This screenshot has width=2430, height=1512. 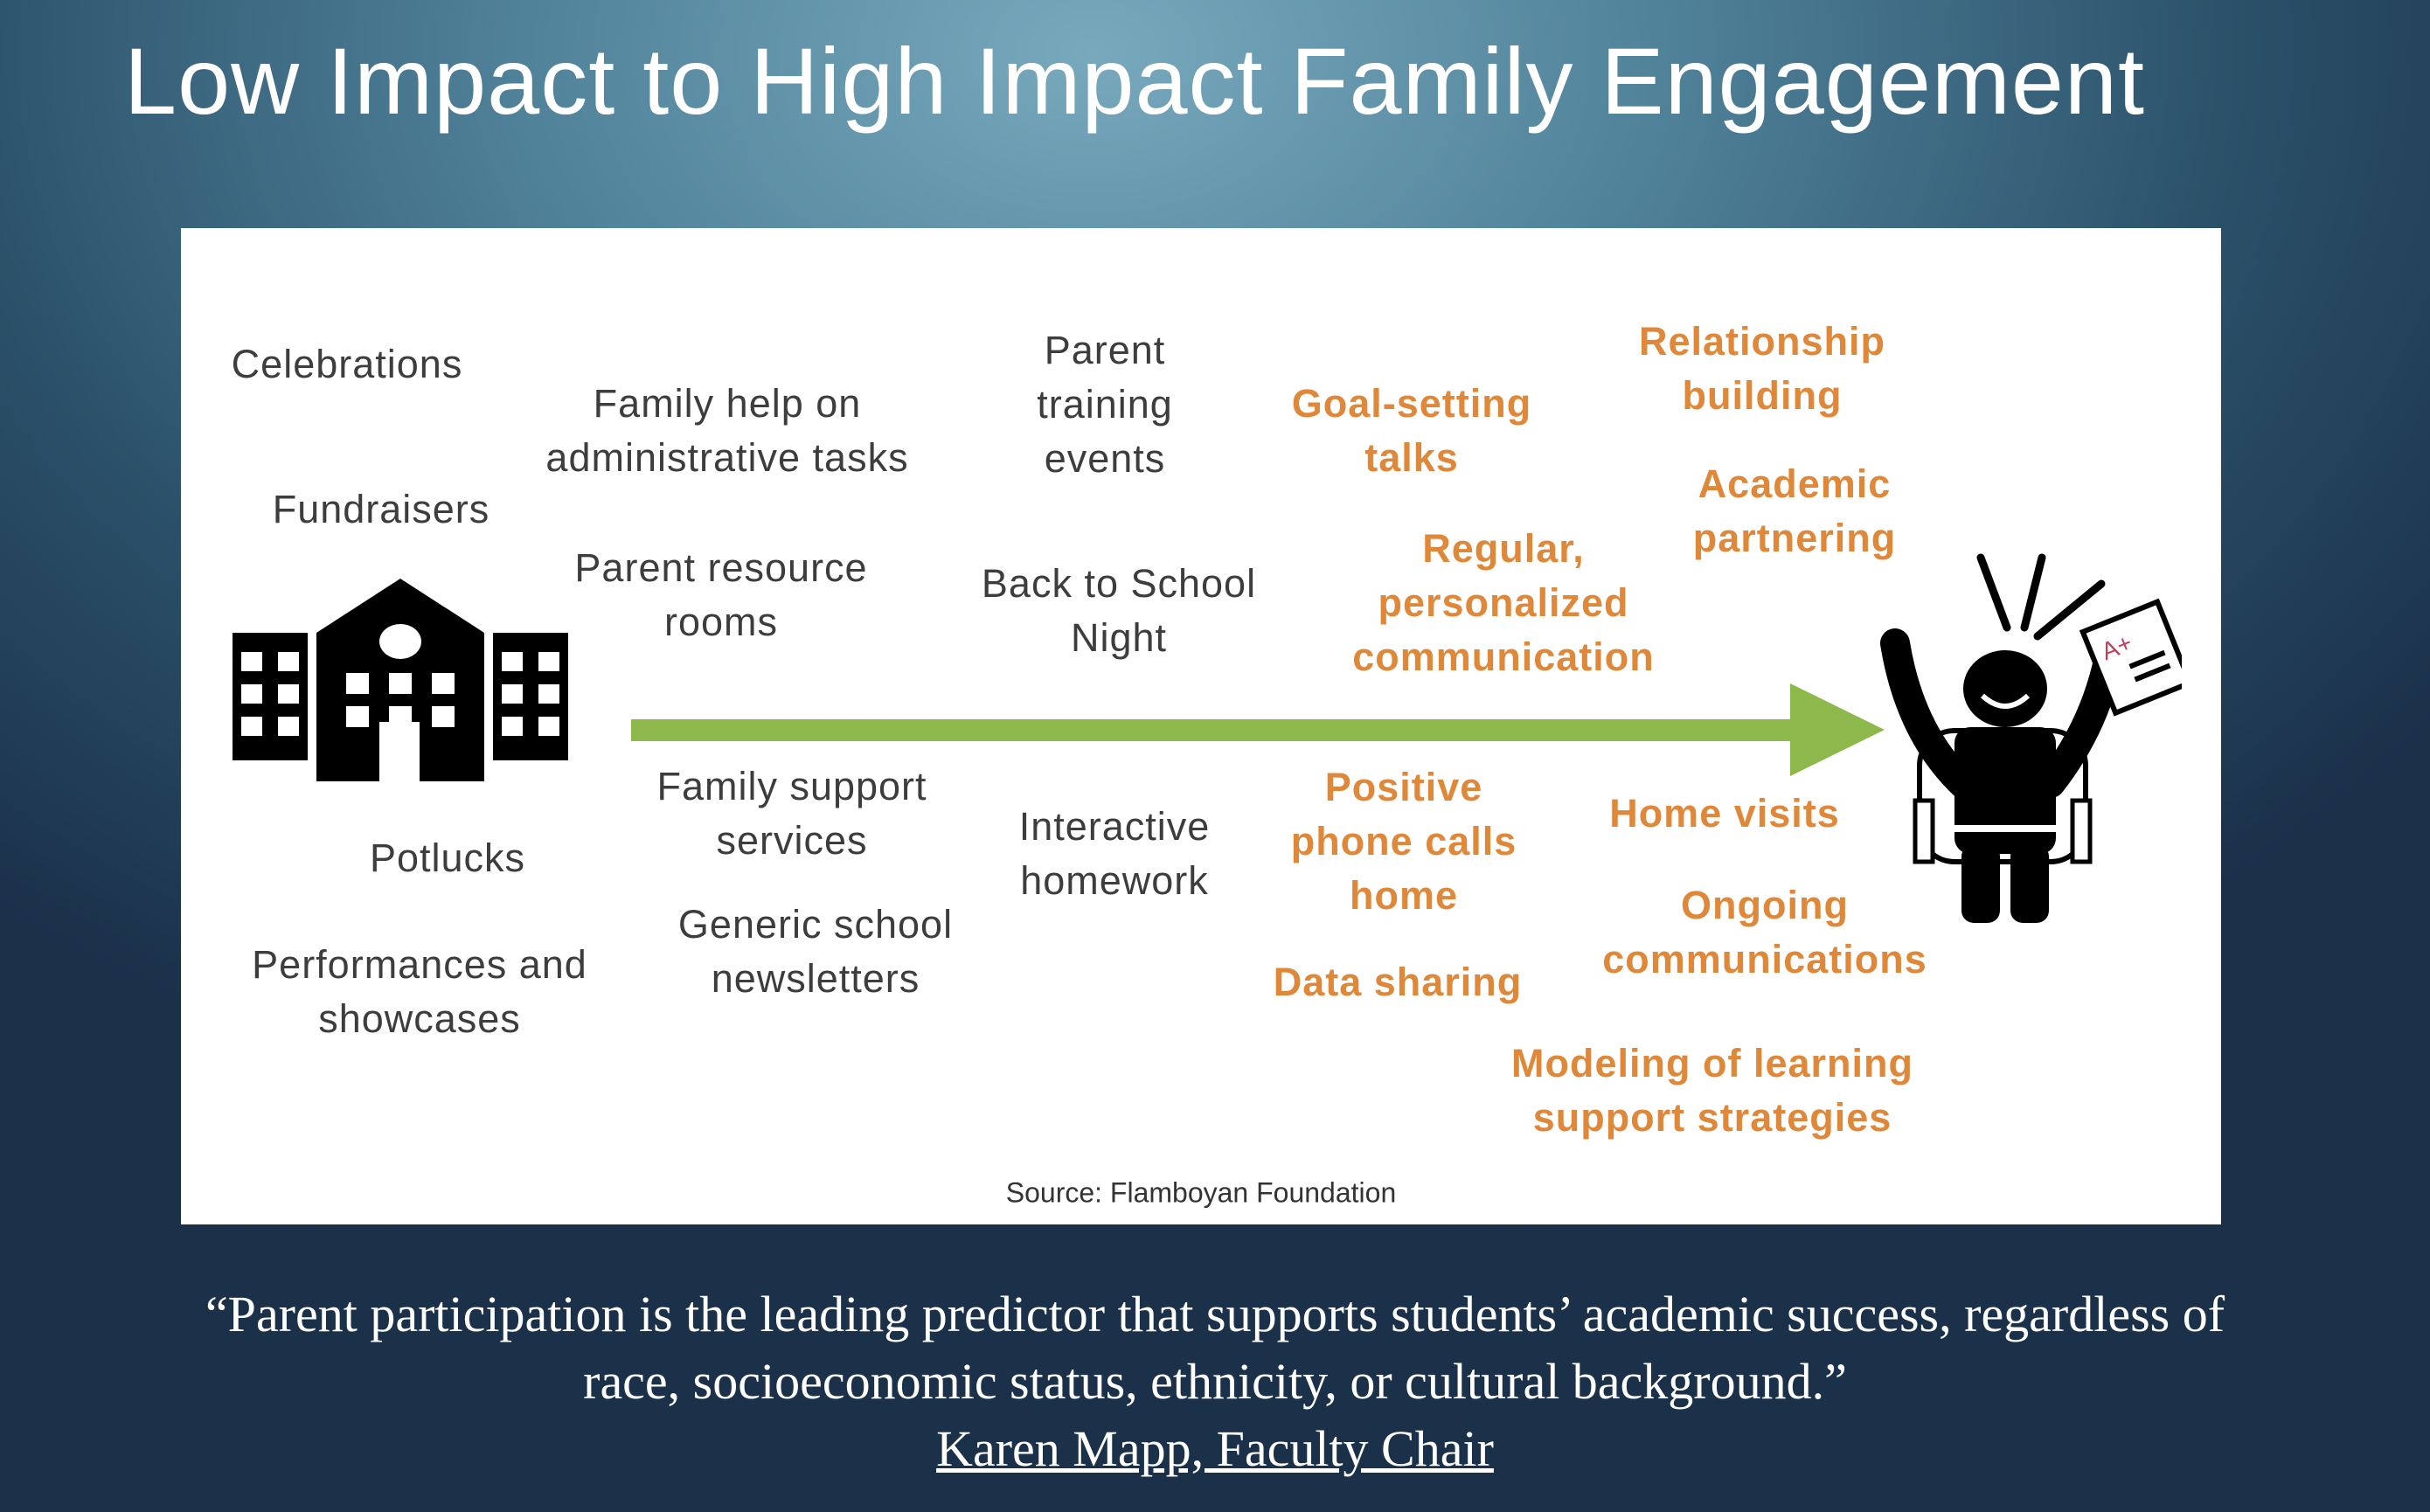 What do you see at coordinates (1105, 404) in the screenshot?
I see `low-impact-item: Parent training events` at bounding box center [1105, 404].